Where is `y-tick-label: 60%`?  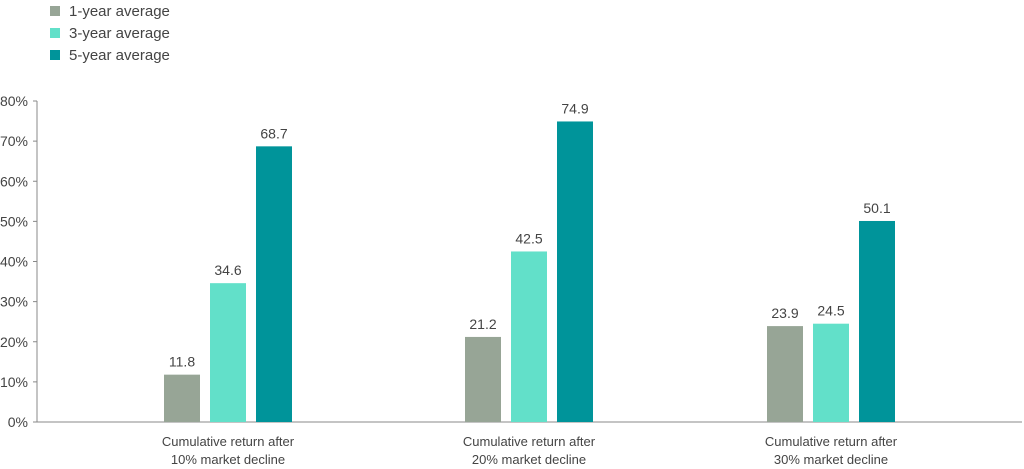 y-tick-label: 60% is located at coordinates (14, 181).